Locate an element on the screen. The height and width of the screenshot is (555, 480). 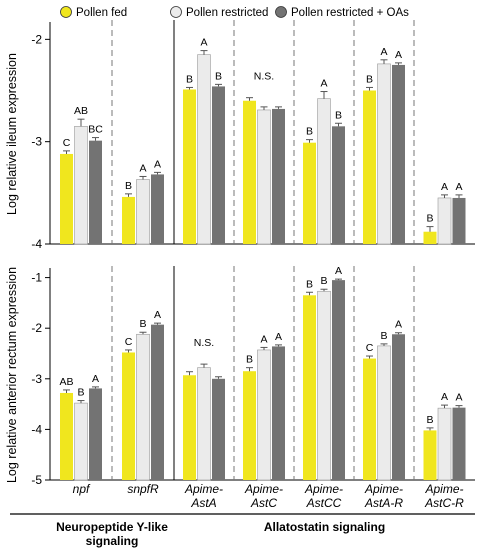
group-label: Allatostatin signaling is located at coordinates (324, 527).